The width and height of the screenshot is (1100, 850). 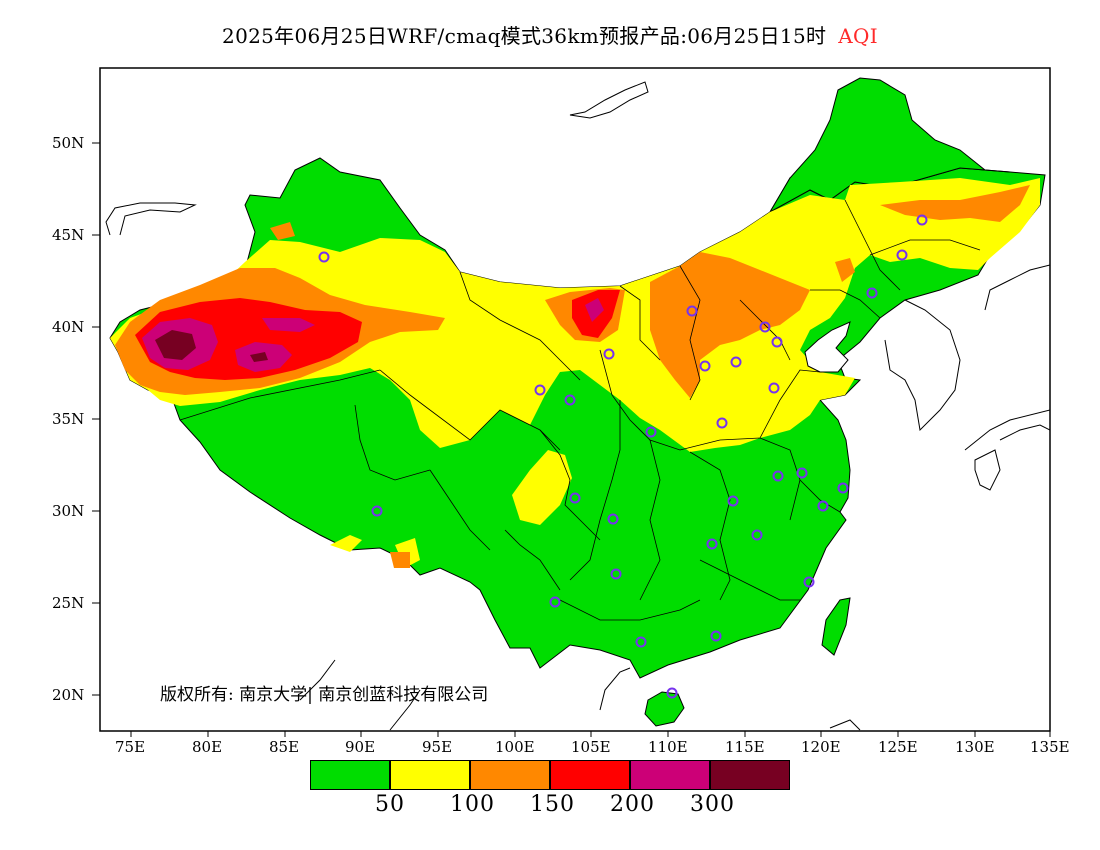 What do you see at coordinates (591, 747) in the screenshot?
I see `lon-label: 105E` at bounding box center [591, 747].